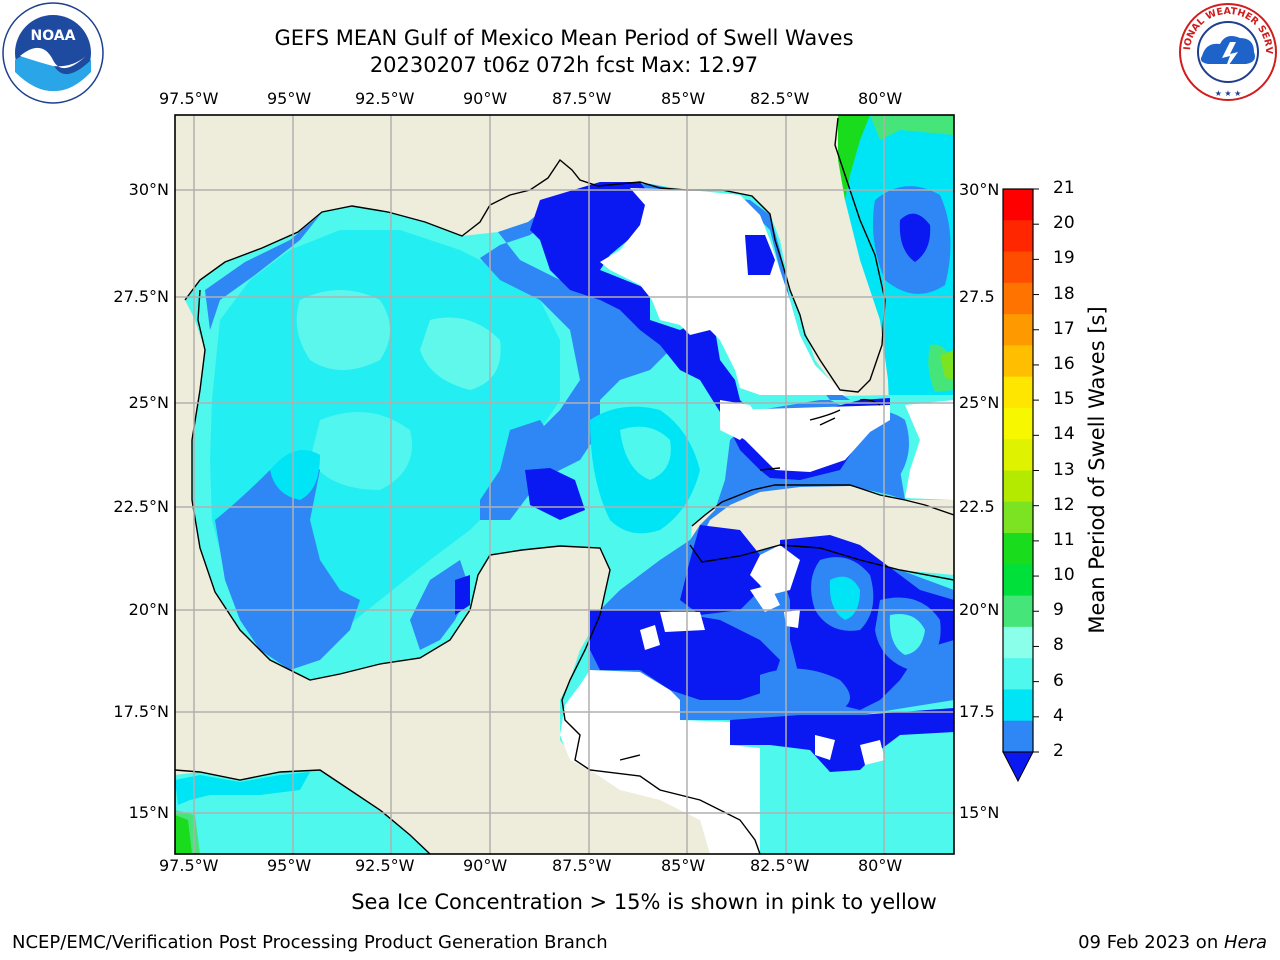  What do you see at coordinates (1227, 51) in the screenshot?
I see `nws-logo: NATIONAL WEATHER SERVICE ★ ★ ★` at bounding box center [1227, 51].